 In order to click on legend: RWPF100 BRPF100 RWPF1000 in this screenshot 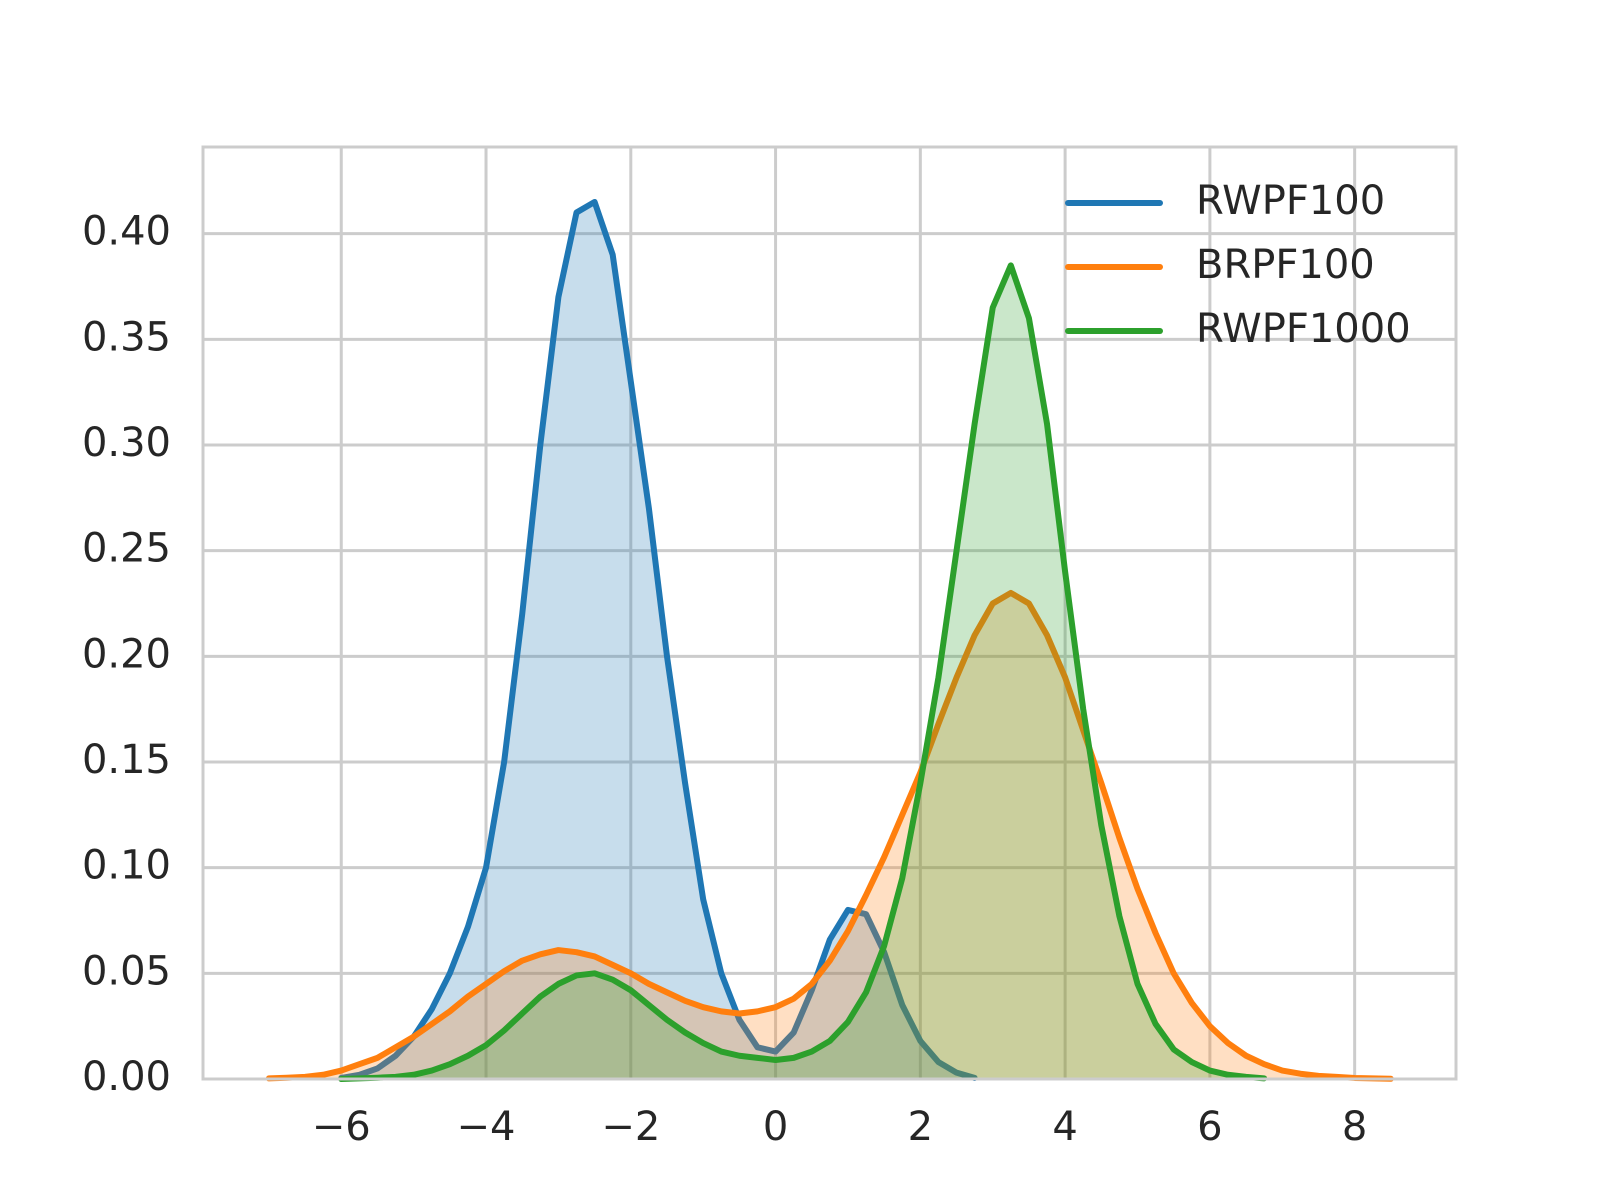, I will do `click(1238, 265)`.